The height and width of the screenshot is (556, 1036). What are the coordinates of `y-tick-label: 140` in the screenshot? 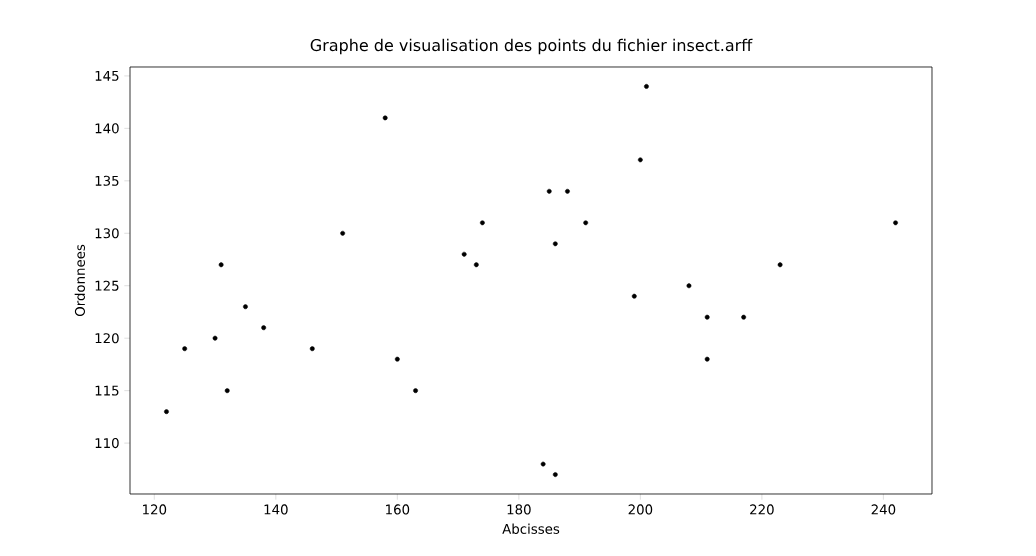 It's located at (107, 128).